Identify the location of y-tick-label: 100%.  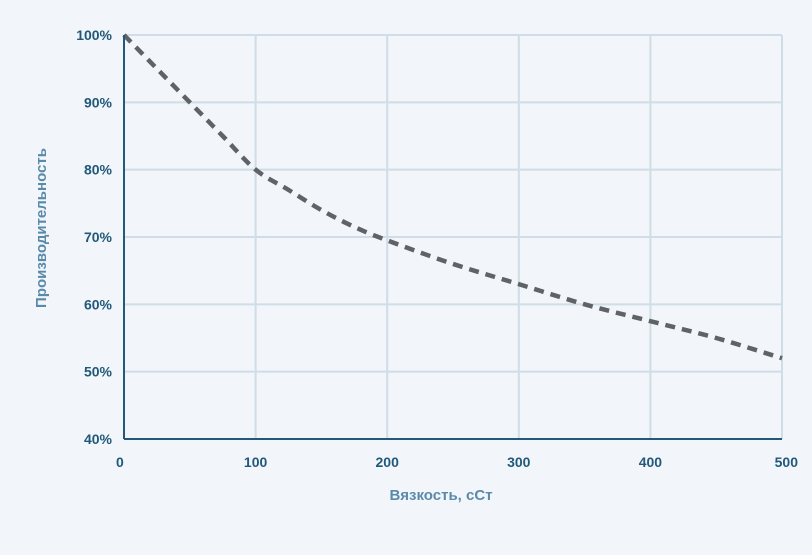
(94, 35).